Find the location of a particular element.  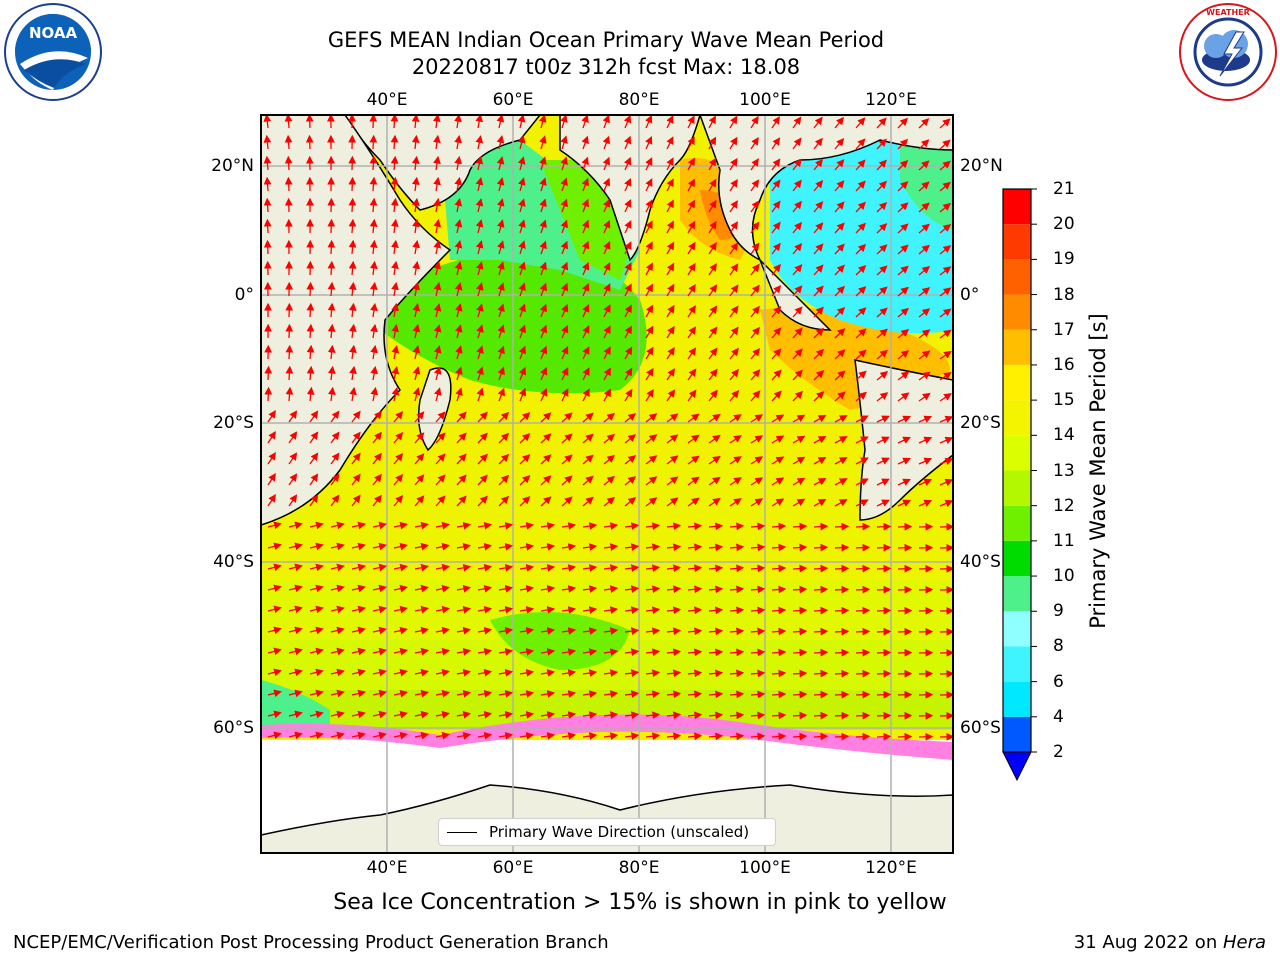

legend-label: Primary Wave Direction (unscaled) is located at coordinates (619, 832).